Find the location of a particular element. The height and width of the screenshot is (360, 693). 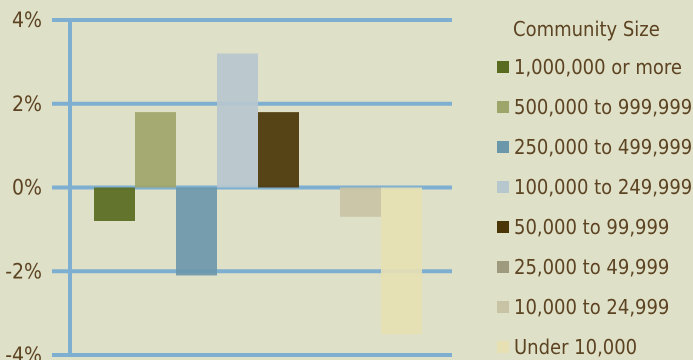

legend-title: Community Size is located at coordinates (586, 29).